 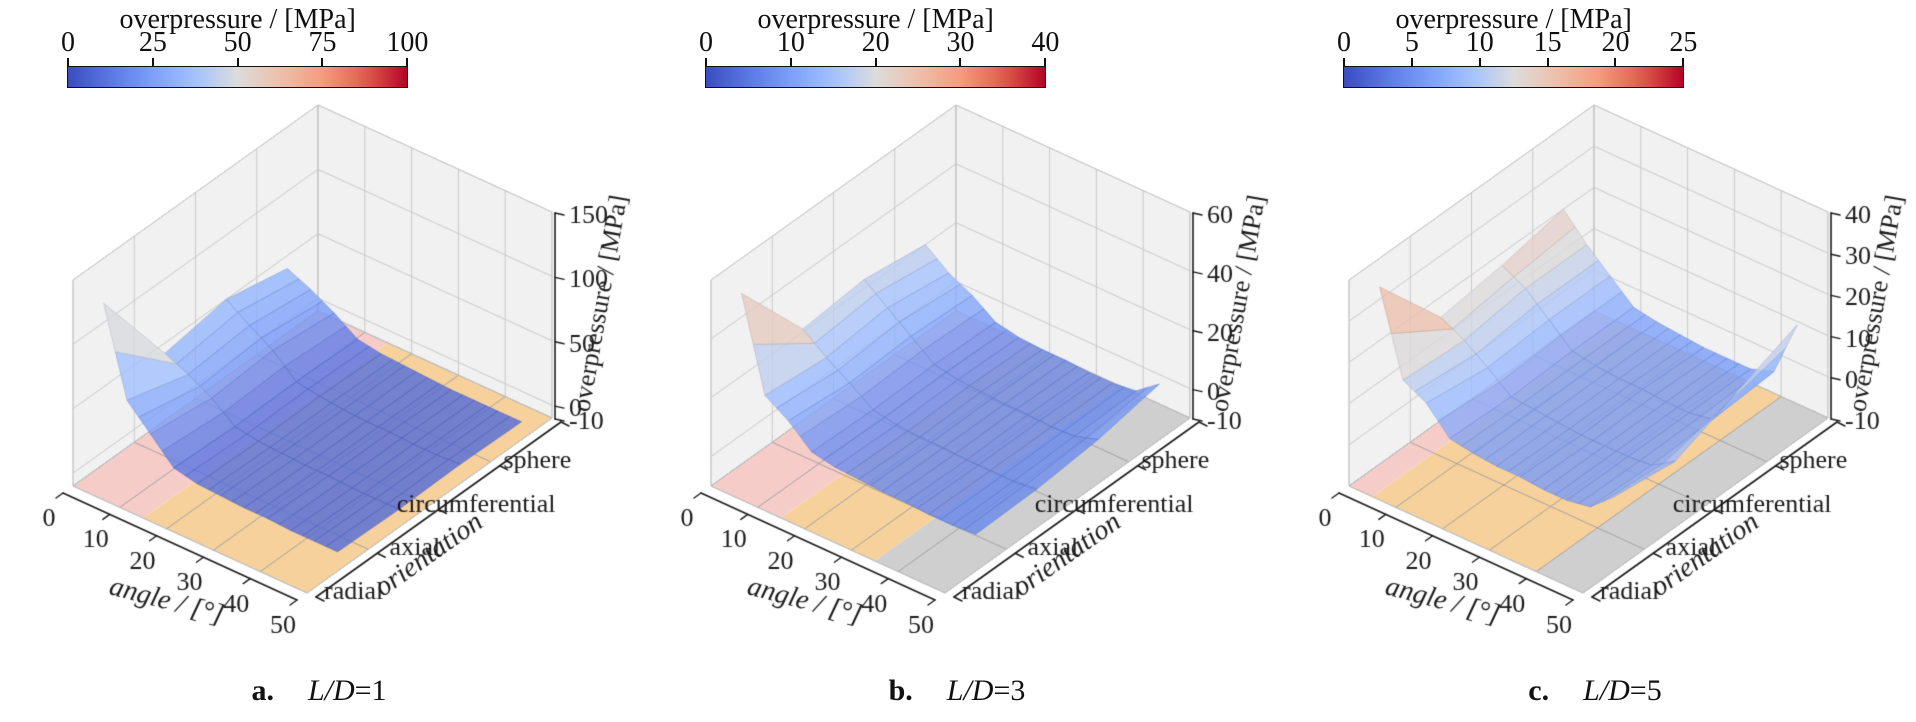 I want to click on colorbar-tick-label: 30, so click(x=960, y=42).